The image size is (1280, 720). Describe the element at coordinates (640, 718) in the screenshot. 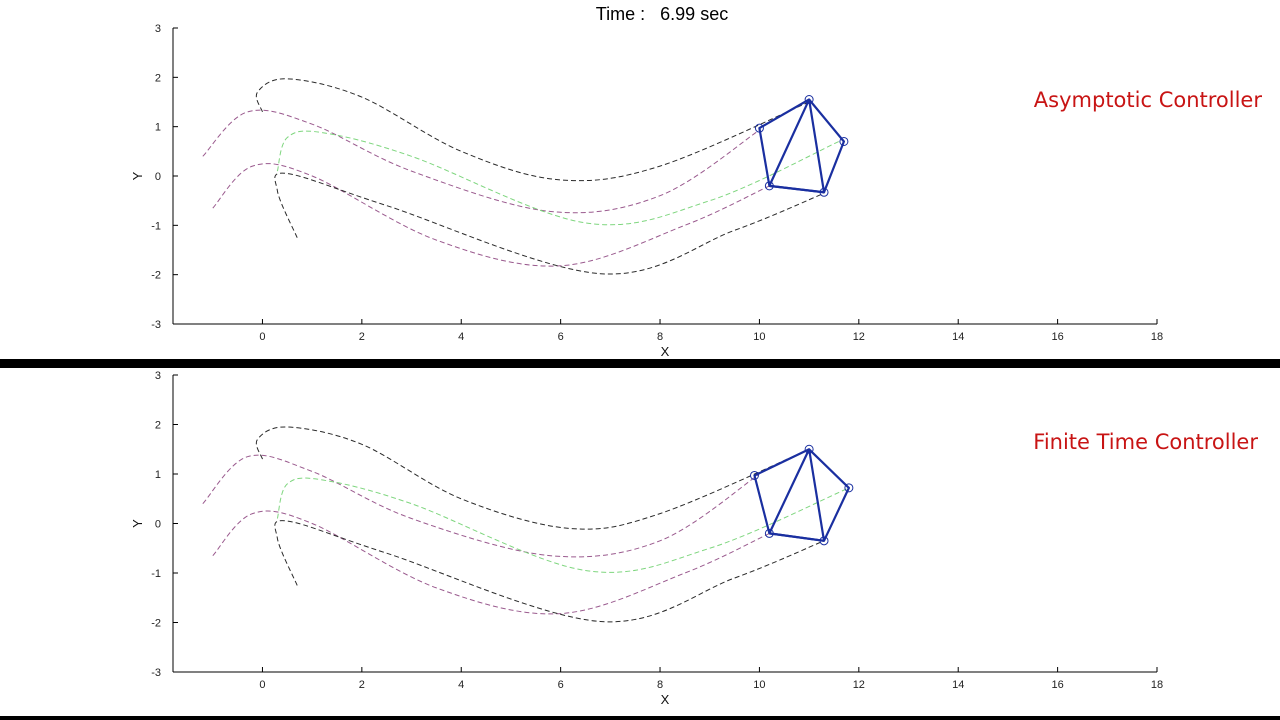

I see `bottom-border` at that location.